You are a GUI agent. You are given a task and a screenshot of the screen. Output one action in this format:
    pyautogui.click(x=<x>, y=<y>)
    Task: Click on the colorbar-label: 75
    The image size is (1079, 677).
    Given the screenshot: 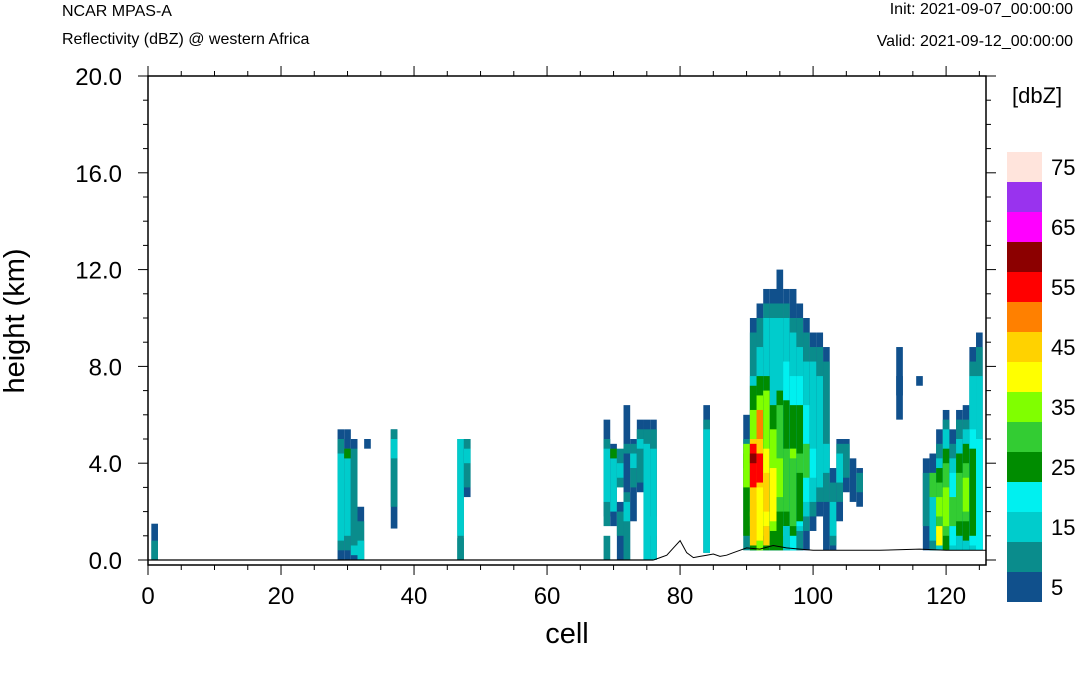 What is the action you would take?
    pyautogui.click(x=1063, y=167)
    